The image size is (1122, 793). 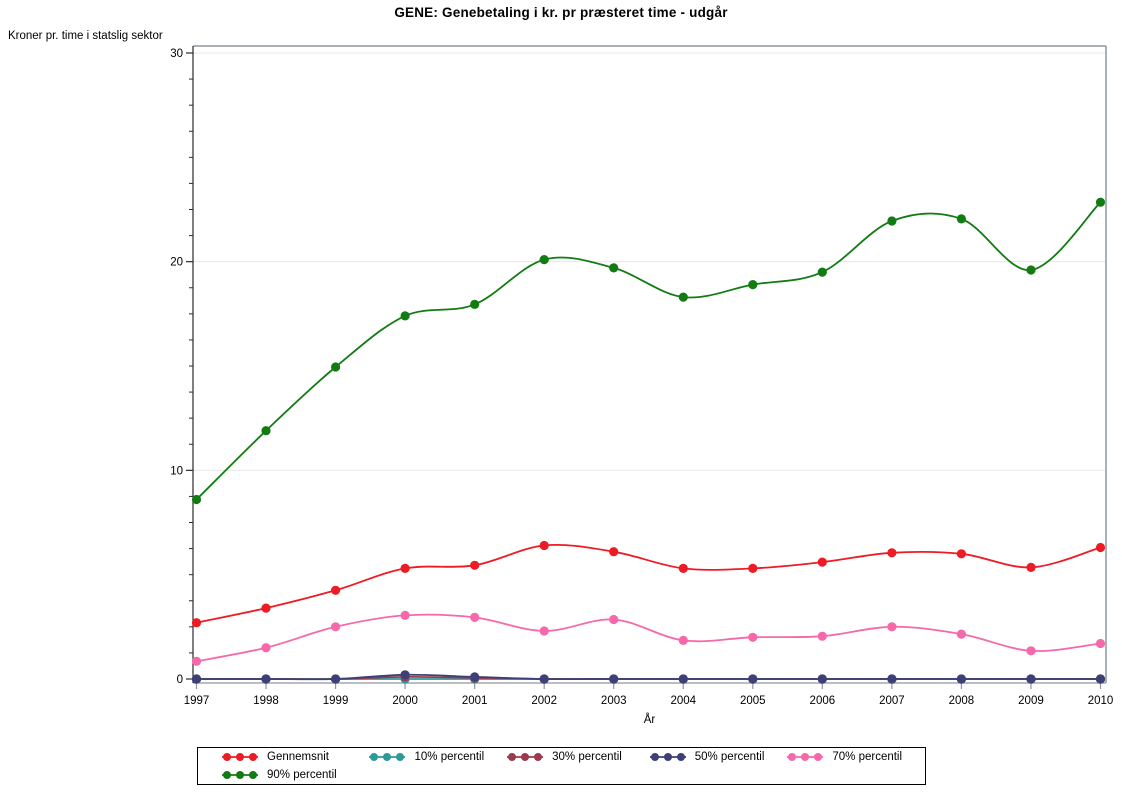 I want to click on legend-item-50-percentil: 50% percentil, so click(x=718, y=757).